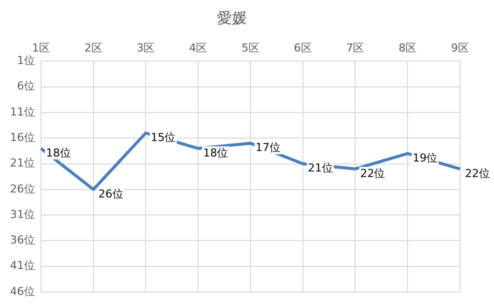  Describe the element at coordinates (407, 47) in the screenshot. I see `x-tick-label: 8区` at that location.